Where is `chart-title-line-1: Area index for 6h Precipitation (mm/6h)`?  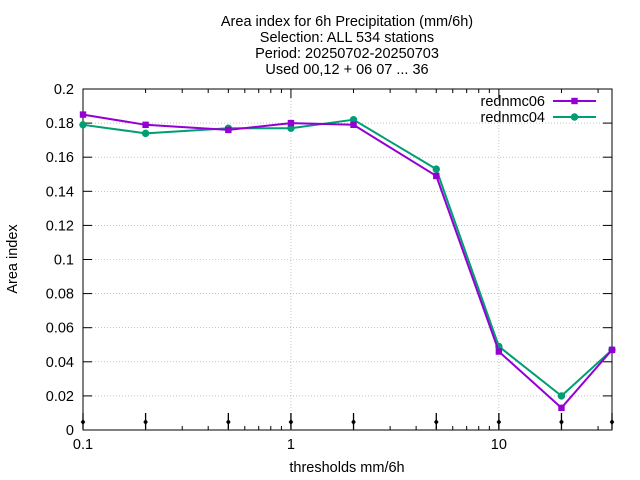 chart-title-line-1: Area index for 6h Precipitation (mm/6h) is located at coordinates (347, 22).